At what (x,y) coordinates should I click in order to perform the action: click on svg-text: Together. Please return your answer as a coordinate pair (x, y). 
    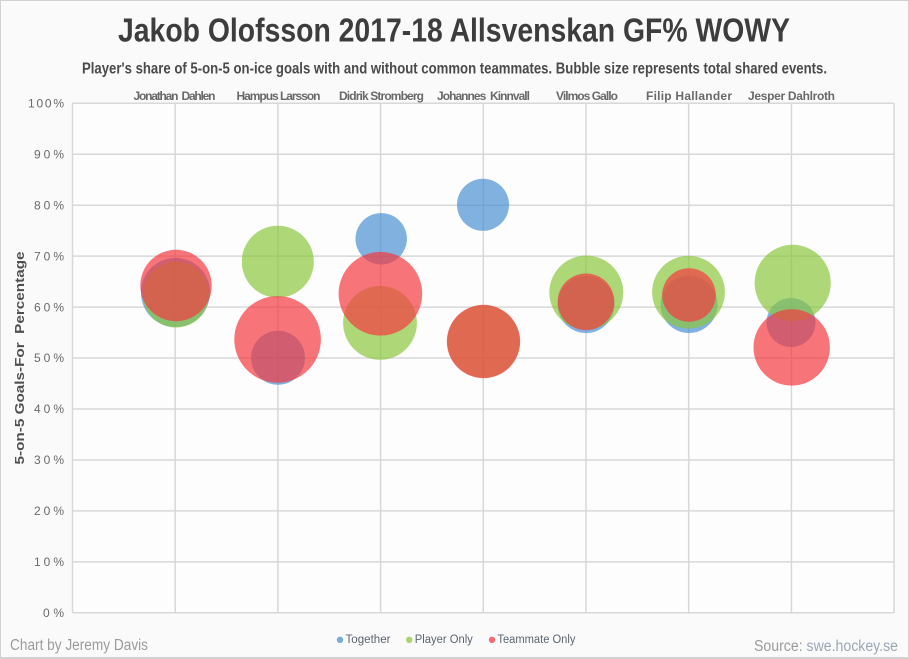
    Looking at the image, I should click on (368, 640).